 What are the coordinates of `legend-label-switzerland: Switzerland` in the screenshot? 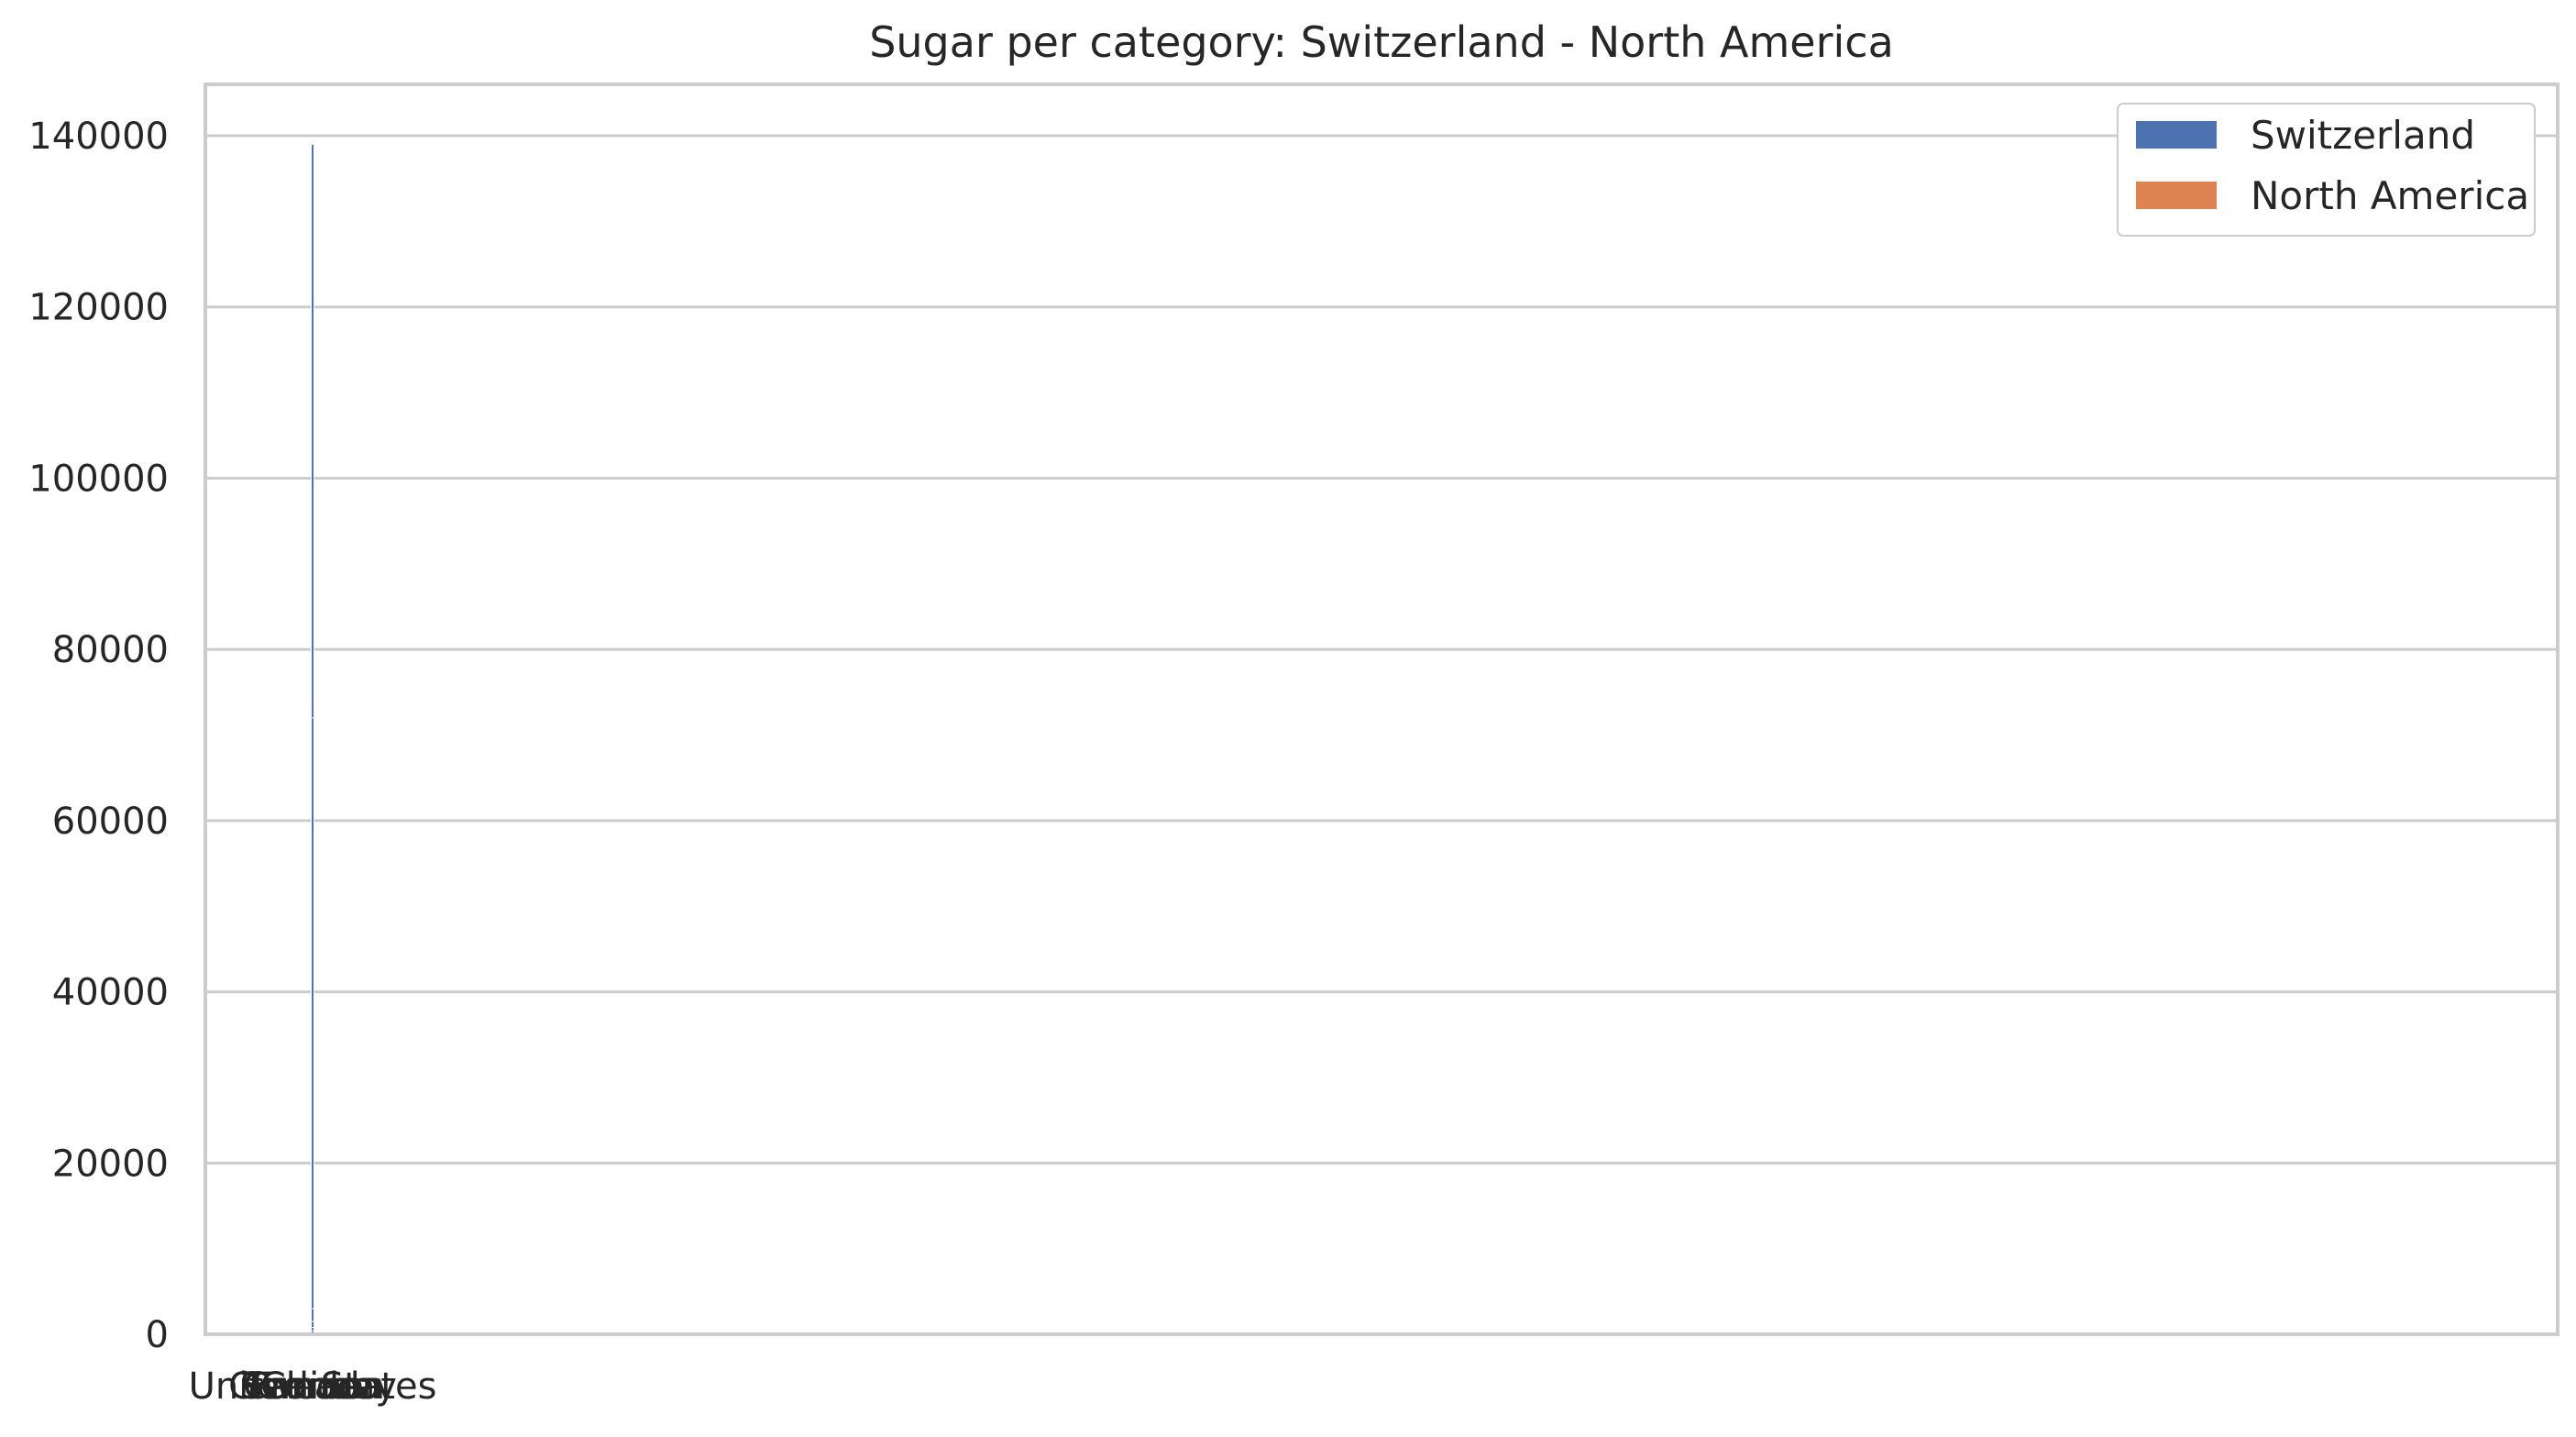 It's located at (2363, 136).